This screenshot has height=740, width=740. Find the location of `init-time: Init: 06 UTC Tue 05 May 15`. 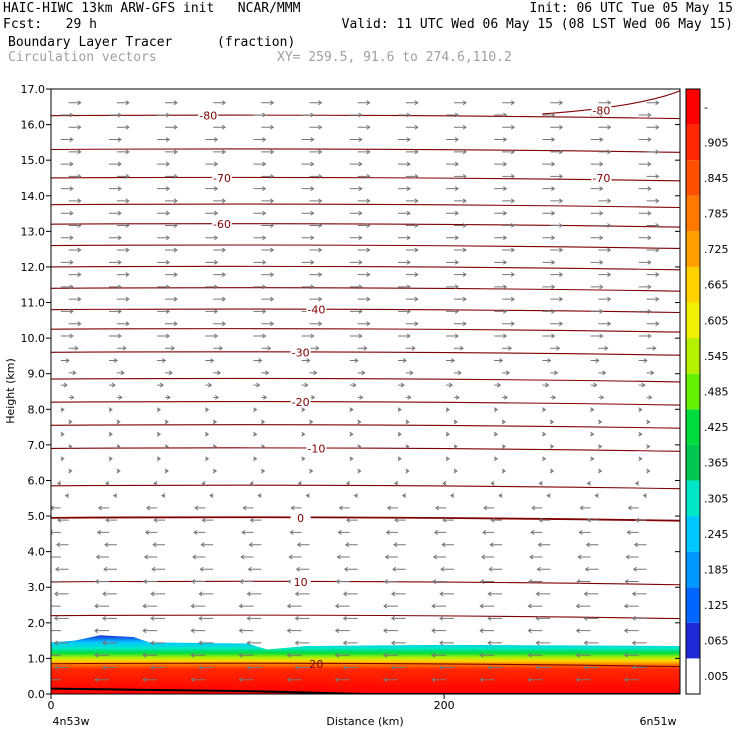

init-time: Init: 06 UTC Tue 05 May 15 is located at coordinates (631, 8).